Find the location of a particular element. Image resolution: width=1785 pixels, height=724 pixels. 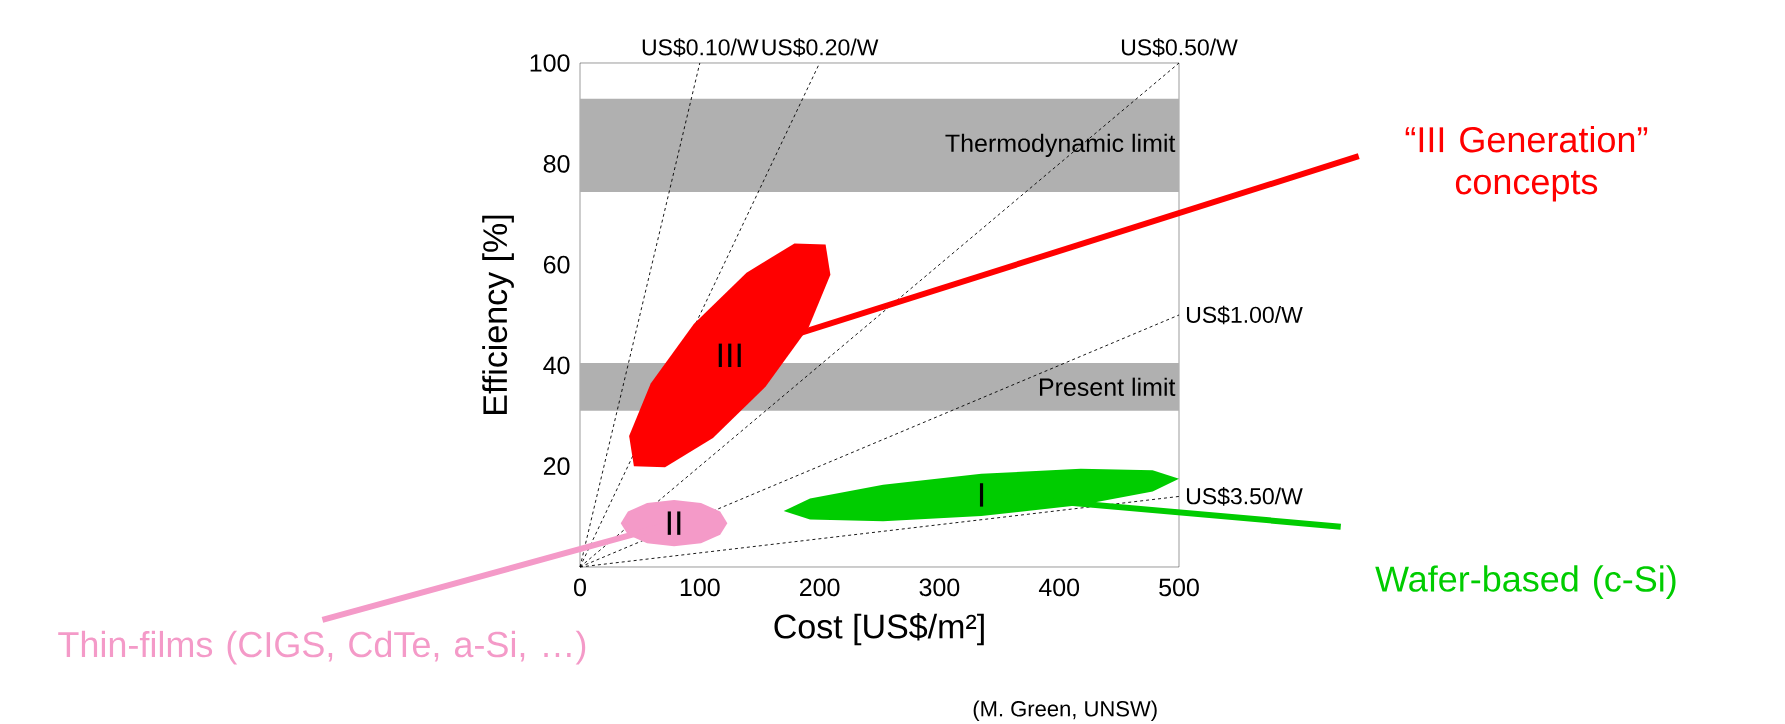

x-axis-title: Cost [US$/m²] is located at coordinates (879, 629).